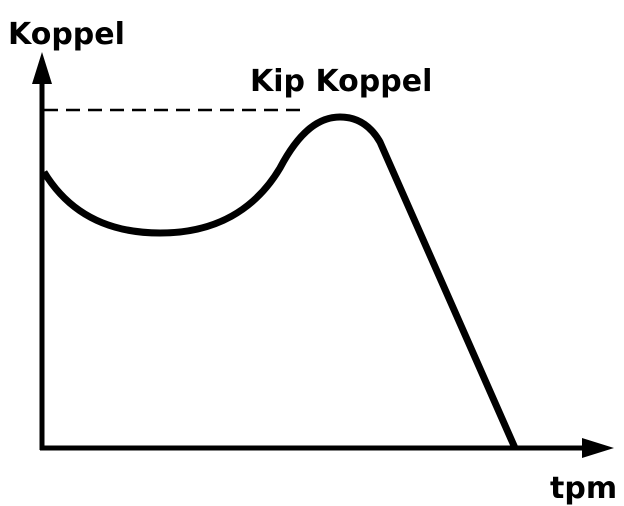  I want to click on y-axis-arrow, so click(42, 68).